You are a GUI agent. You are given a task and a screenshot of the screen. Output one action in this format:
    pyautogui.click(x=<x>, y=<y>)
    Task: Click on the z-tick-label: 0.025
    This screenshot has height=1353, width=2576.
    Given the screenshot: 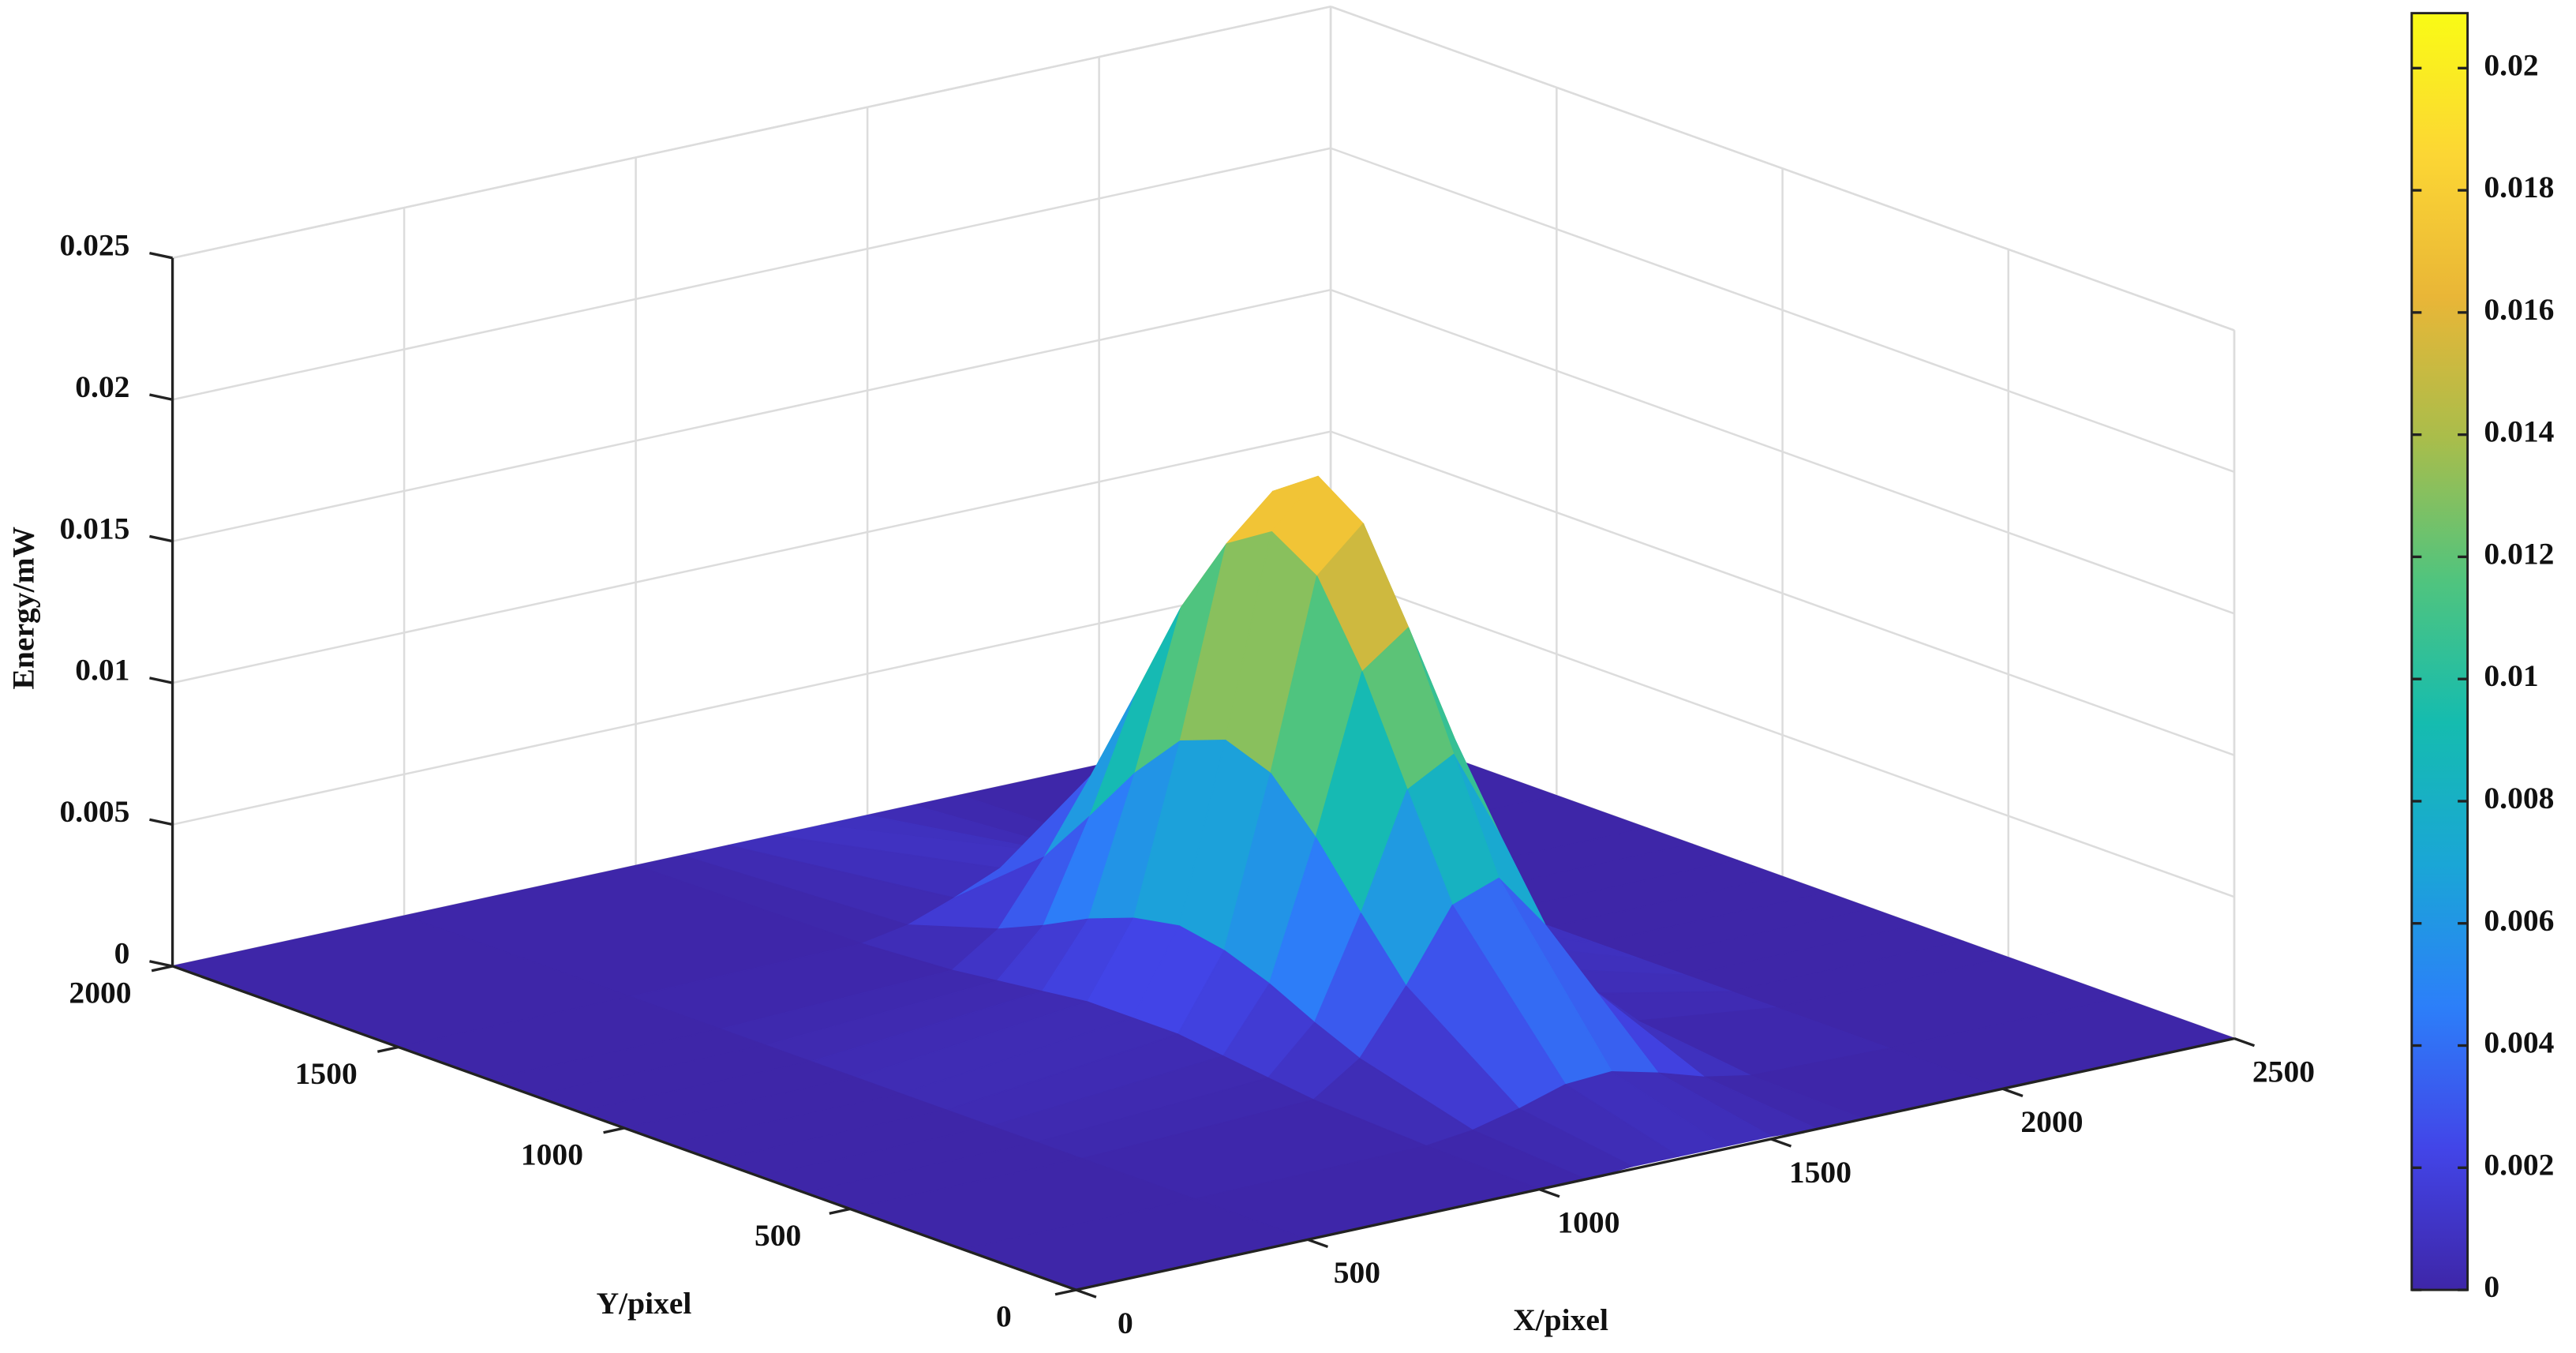 What is the action you would take?
    pyautogui.click(x=94, y=244)
    